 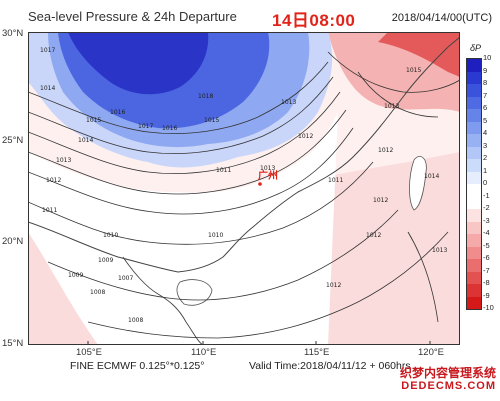 What do you see at coordinates (259, 343) in the screenshot?
I see `lon-ticks` at bounding box center [259, 343].